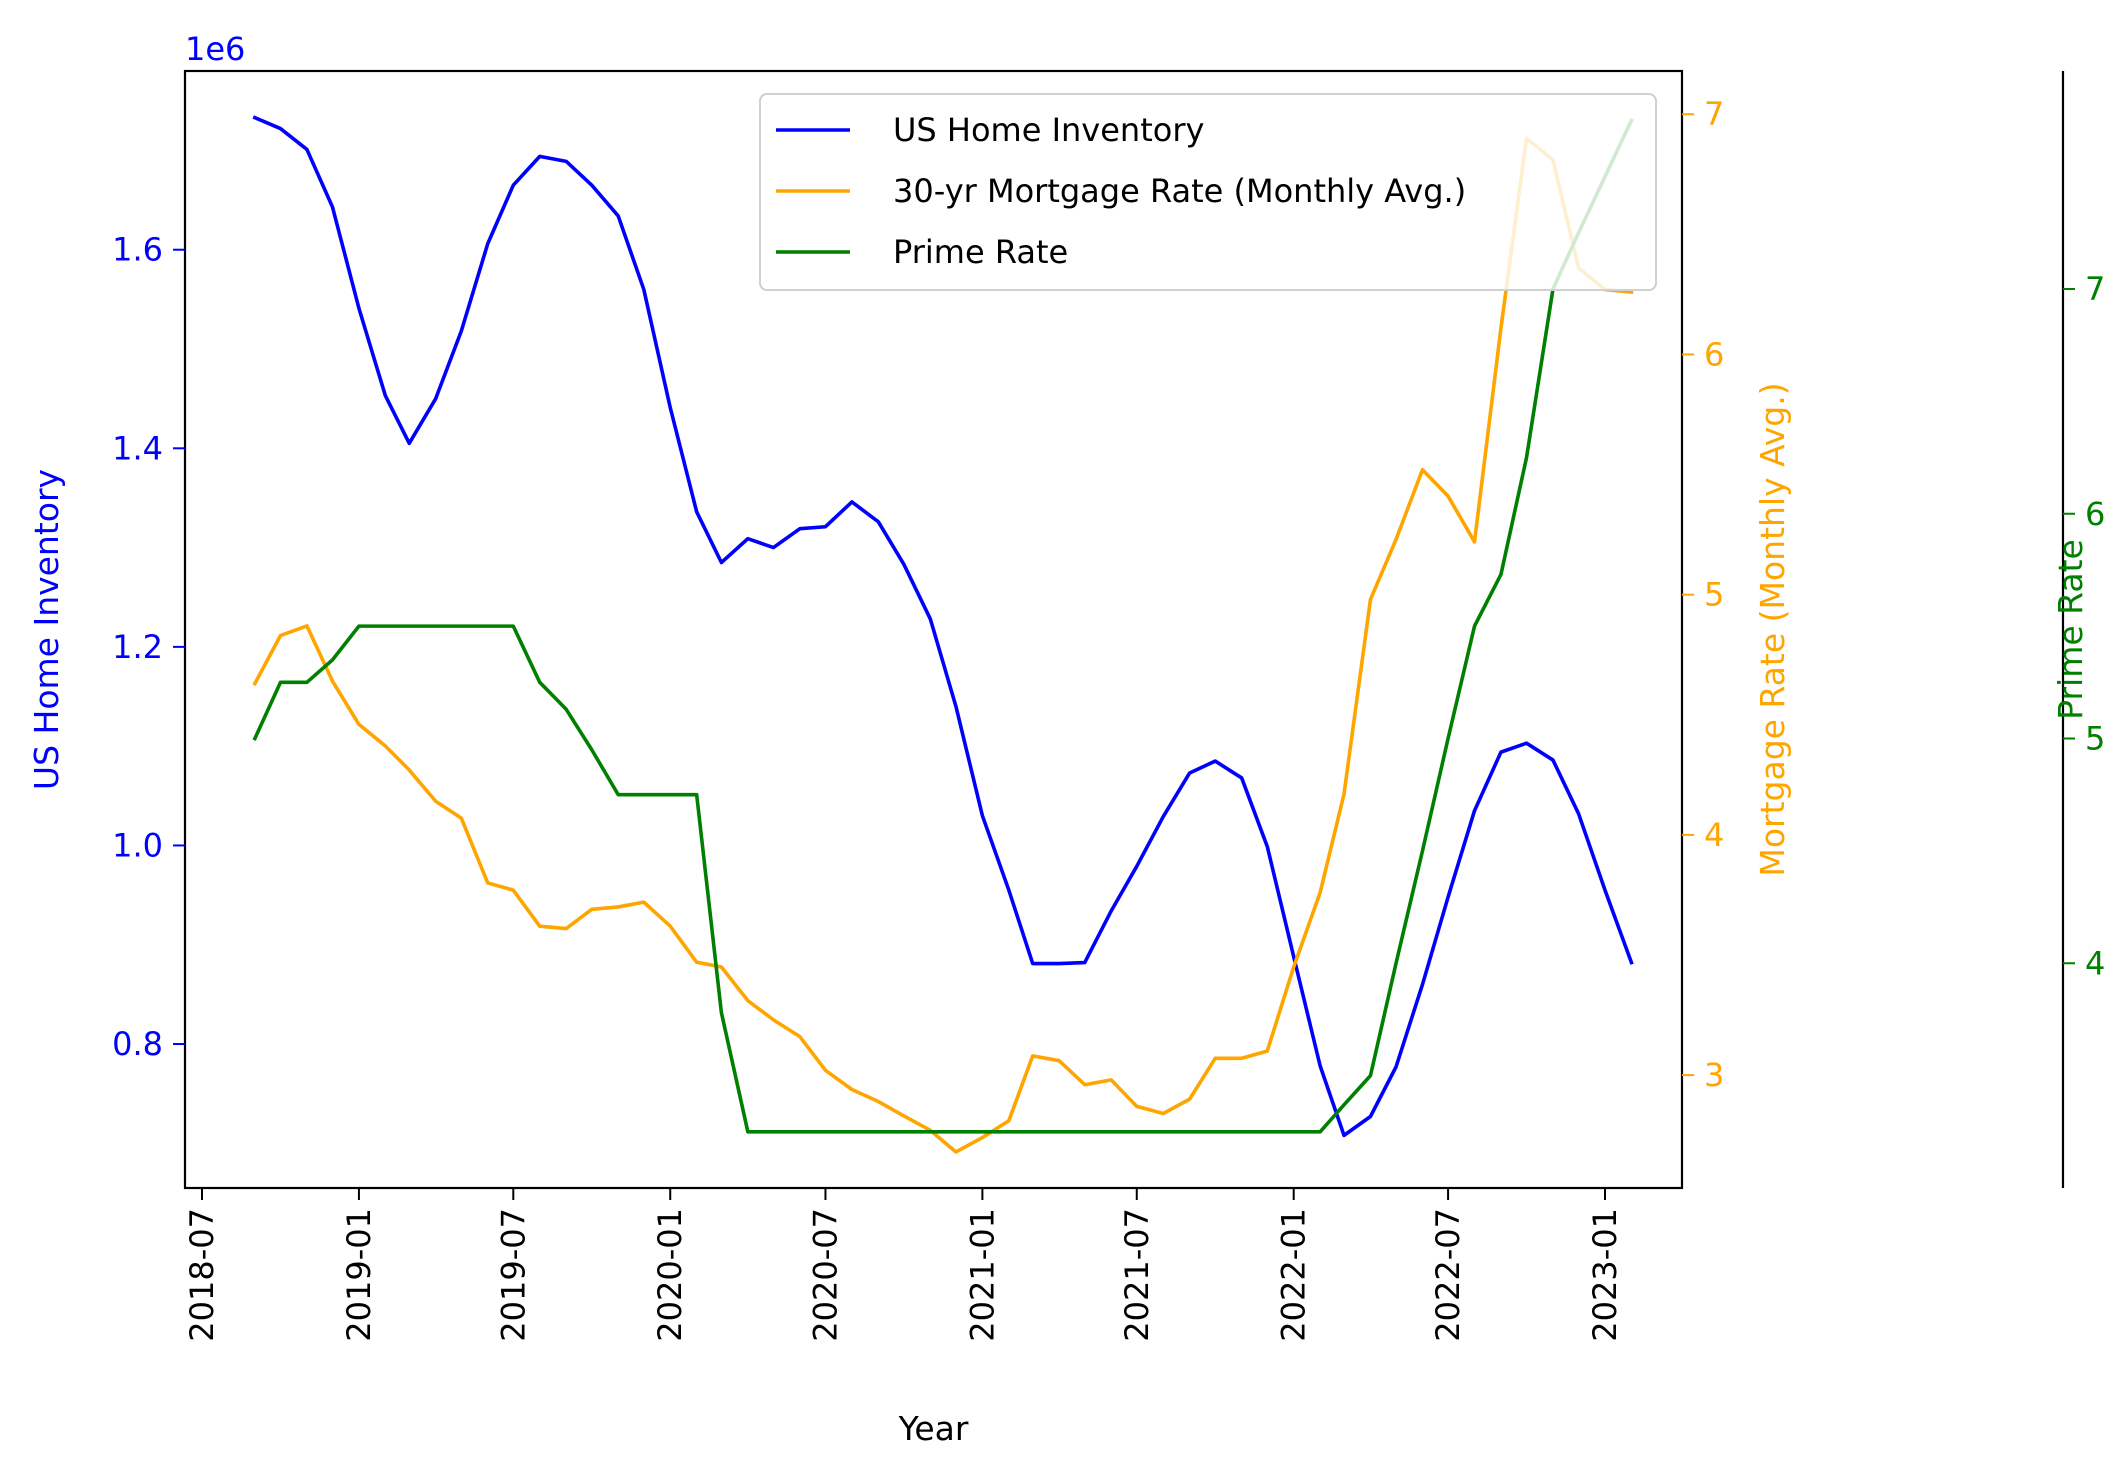 The width and height of the screenshot is (2114, 1472). I want to click on legend-label-0: US Home Inventory, so click(1048, 130).